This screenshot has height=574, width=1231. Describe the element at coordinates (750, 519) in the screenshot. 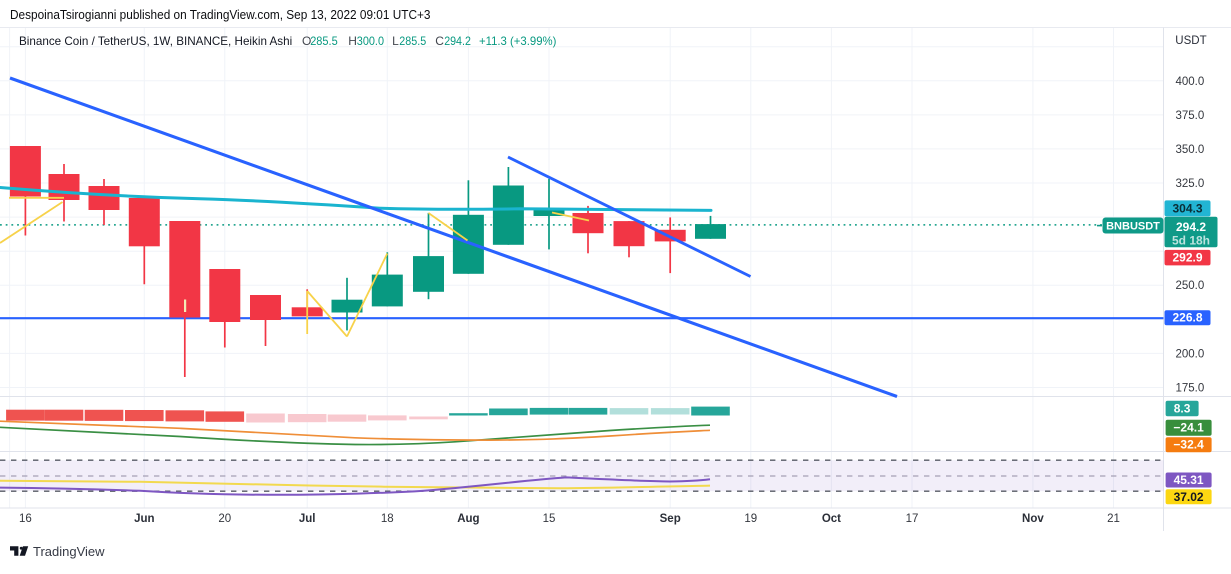

I see `svg-text: 19` at that location.